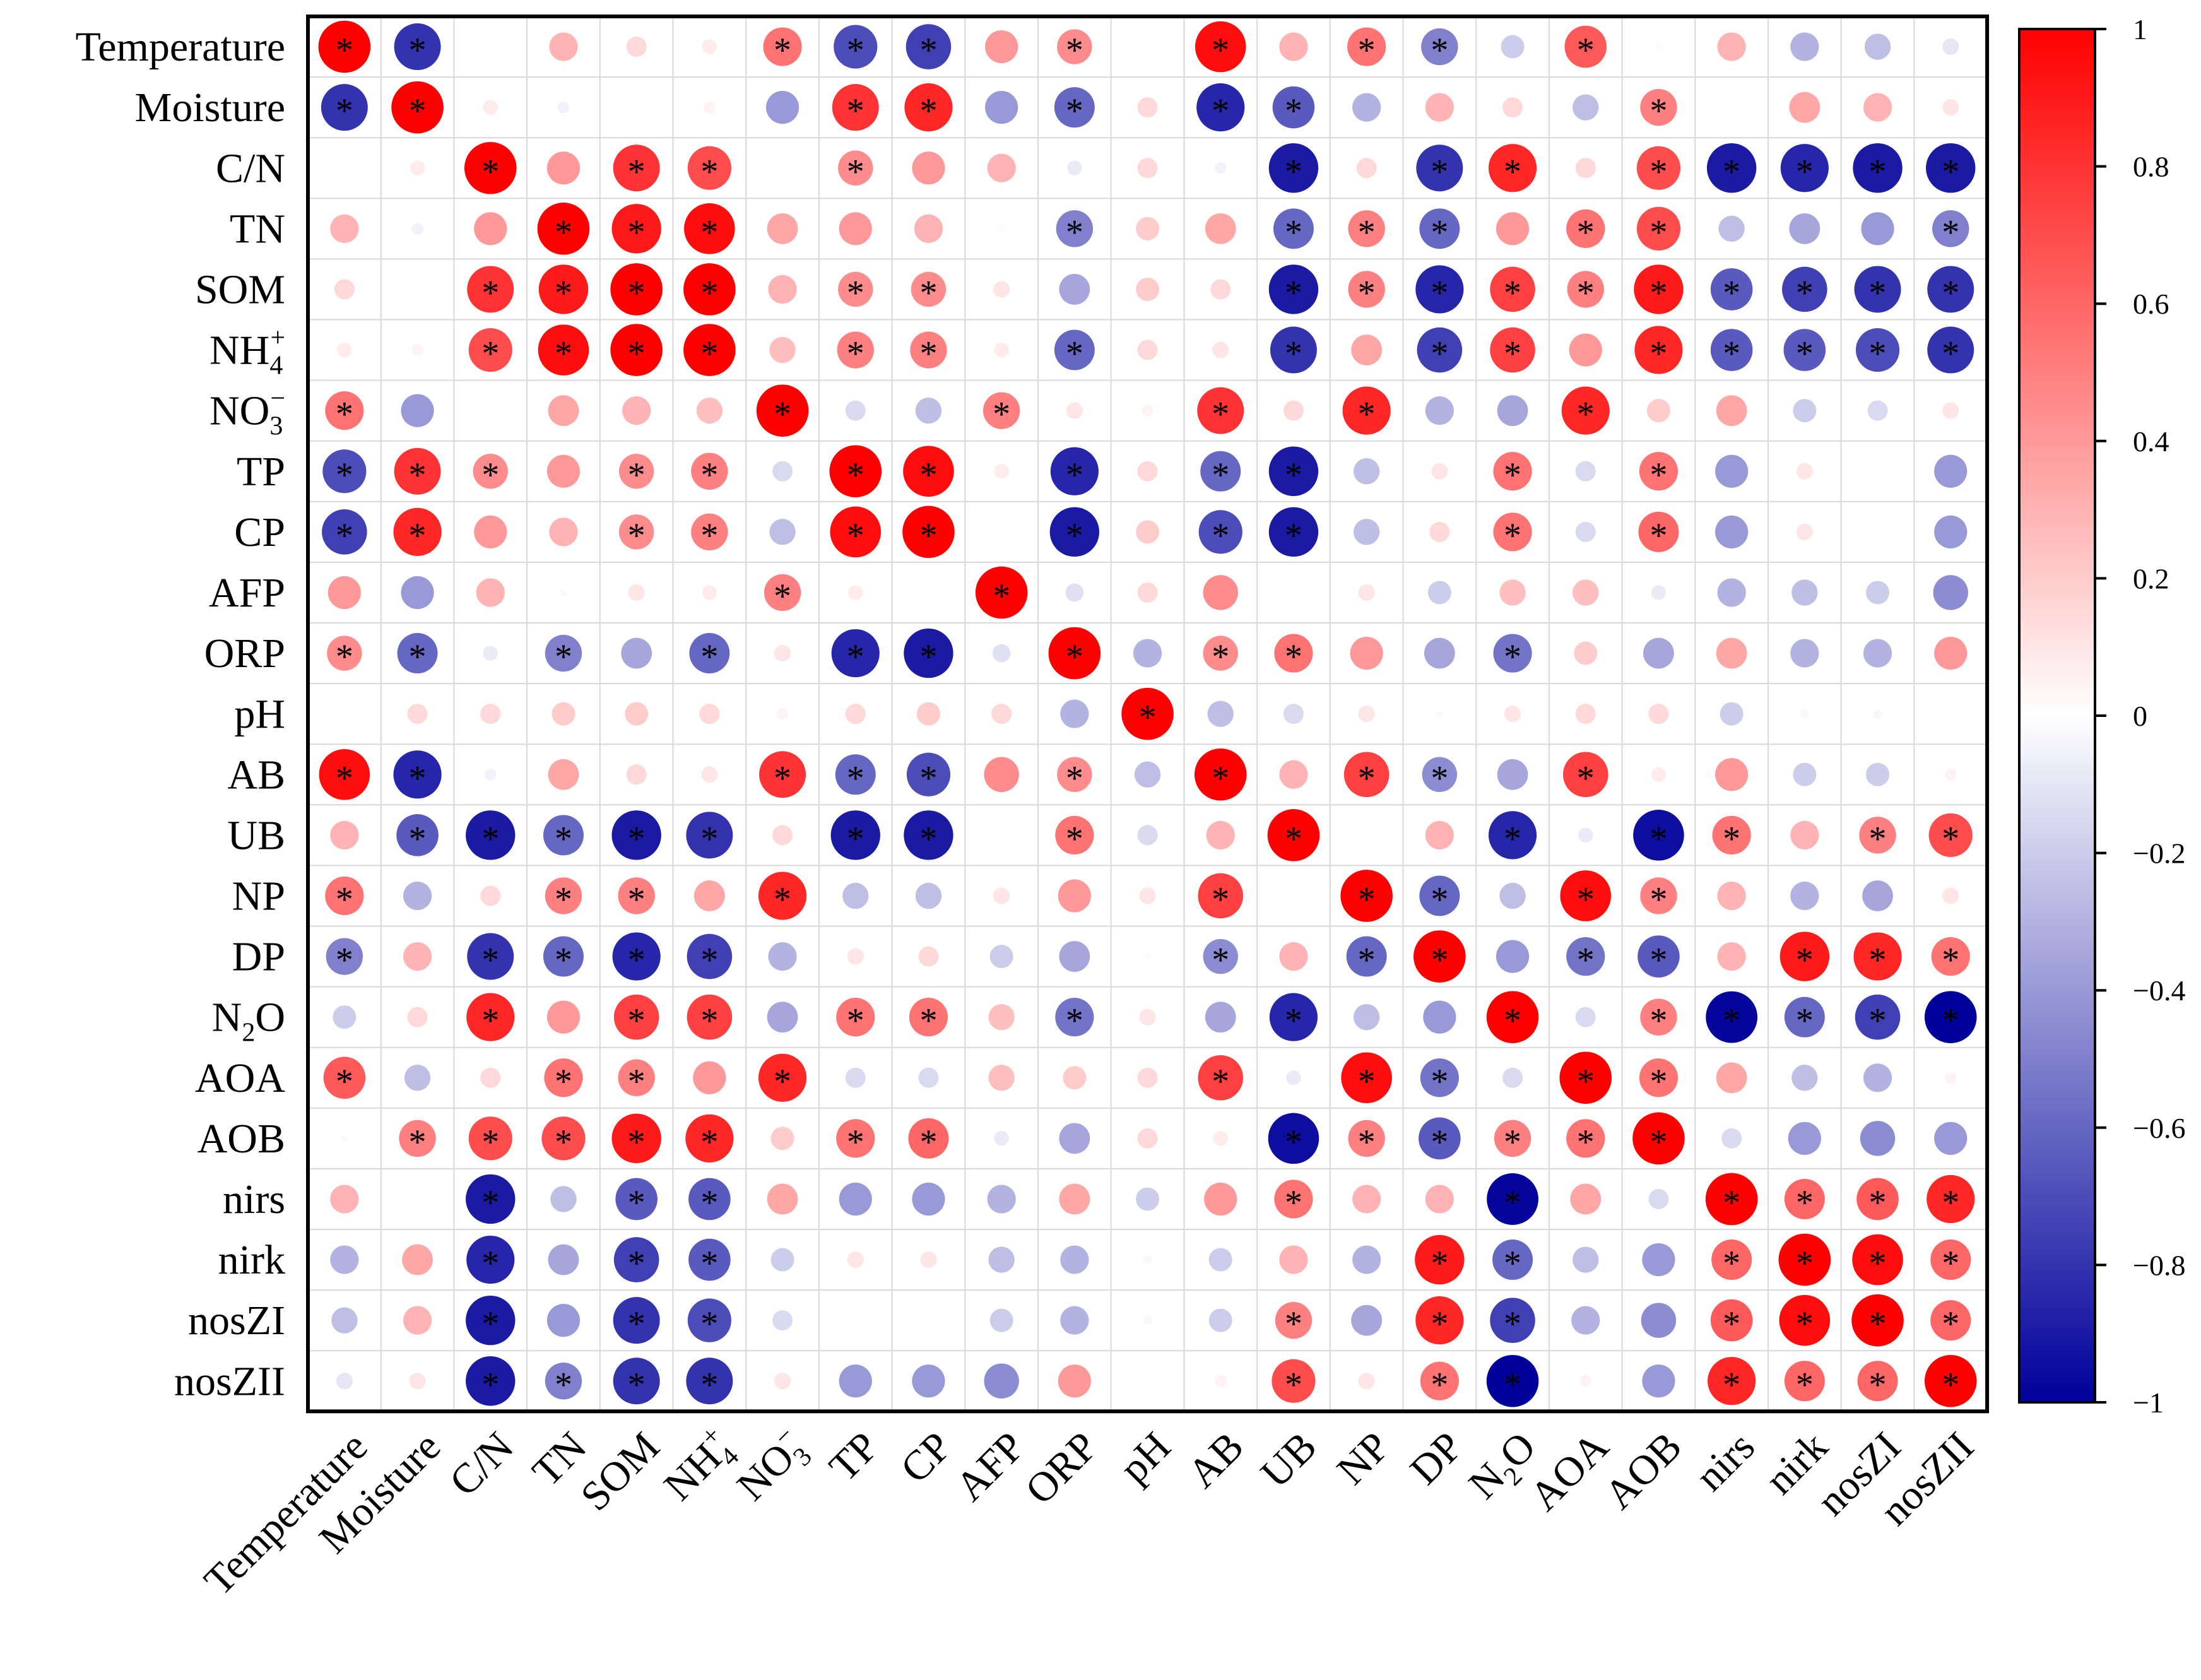  I want to click on significance-star-15-18: *, so click(1658, 960).